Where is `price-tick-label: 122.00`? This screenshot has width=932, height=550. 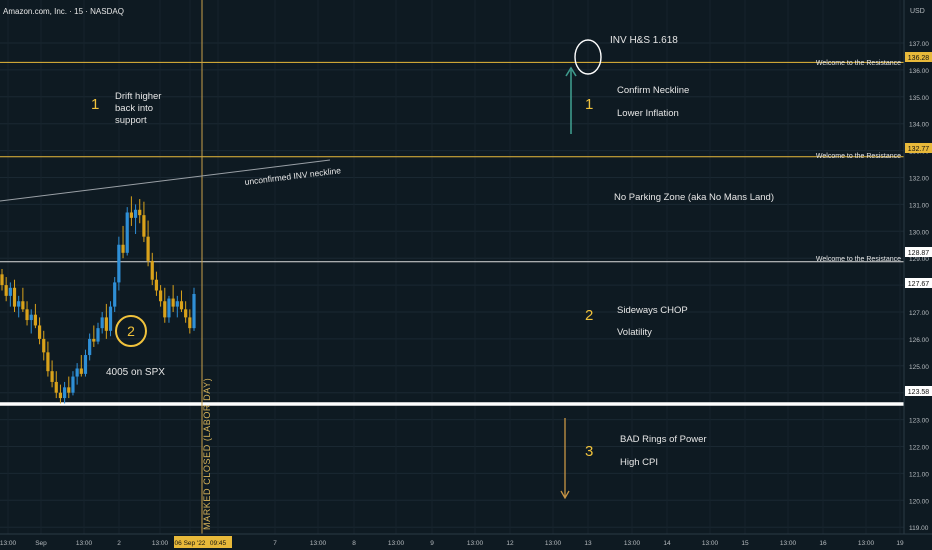 price-tick-label: 122.00 is located at coordinates (919, 448).